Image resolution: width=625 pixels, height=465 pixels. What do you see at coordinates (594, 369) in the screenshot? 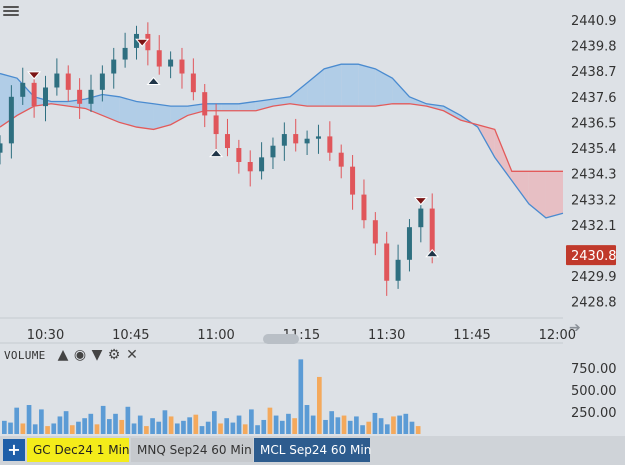
I see `volume-axis-label: 750.00` at bounding box center [594, 369].